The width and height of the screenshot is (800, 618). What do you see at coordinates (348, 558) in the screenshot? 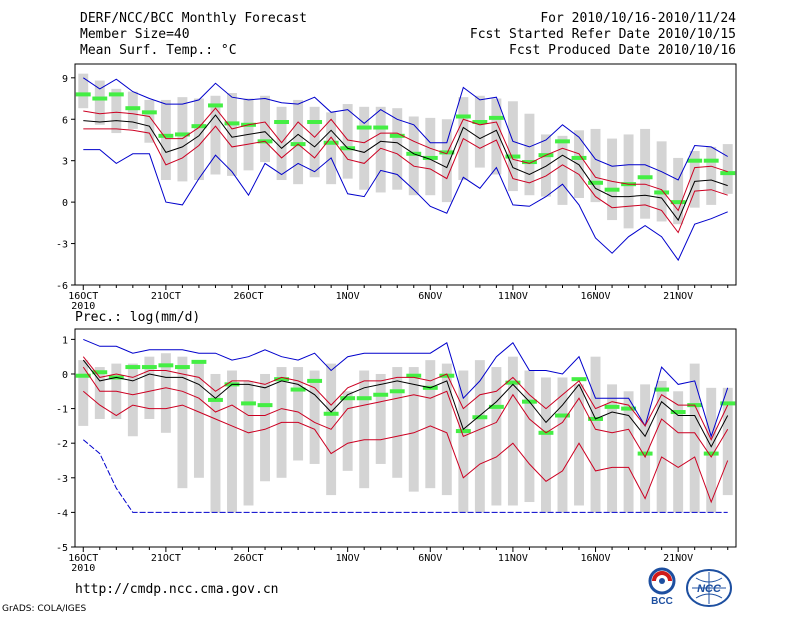
I see `prec-xtick-label: 1NOV` at bounding box center [348, 558].